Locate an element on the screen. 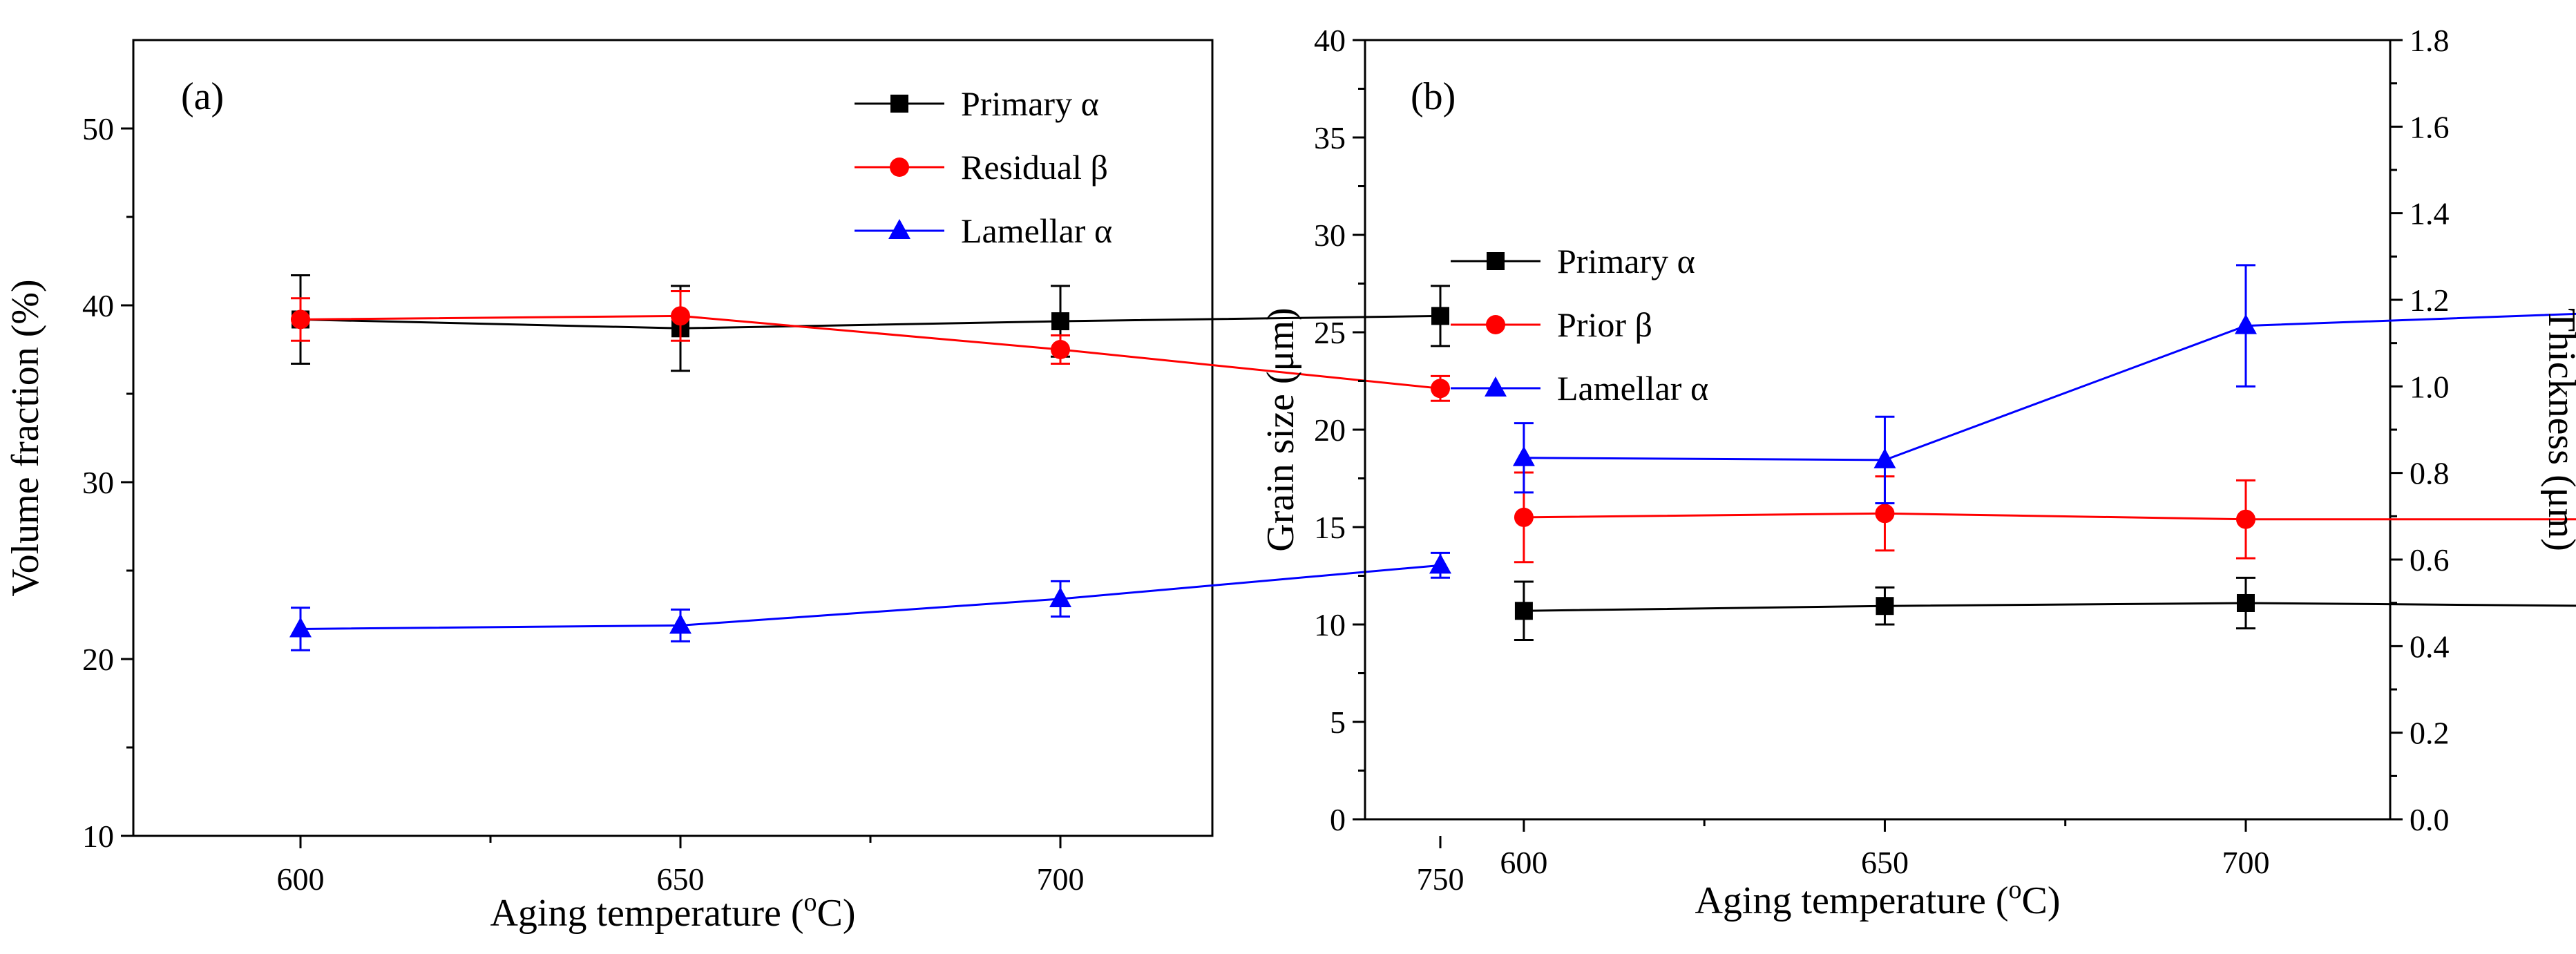  y-tick-label: 5 is located at coordinates (1338, 722).